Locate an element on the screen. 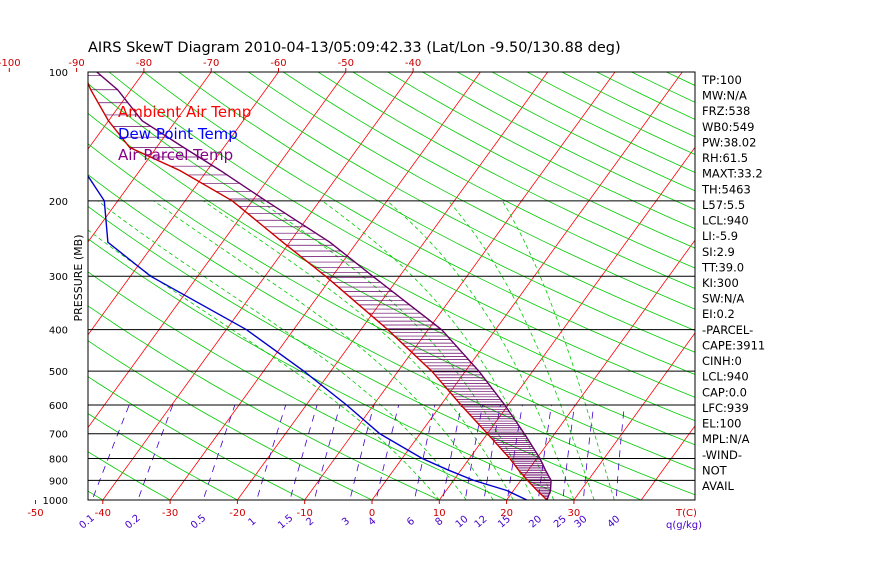 The image size is (870, 564). pressure-tick-label: 500 is located at coordinates (58, 372).